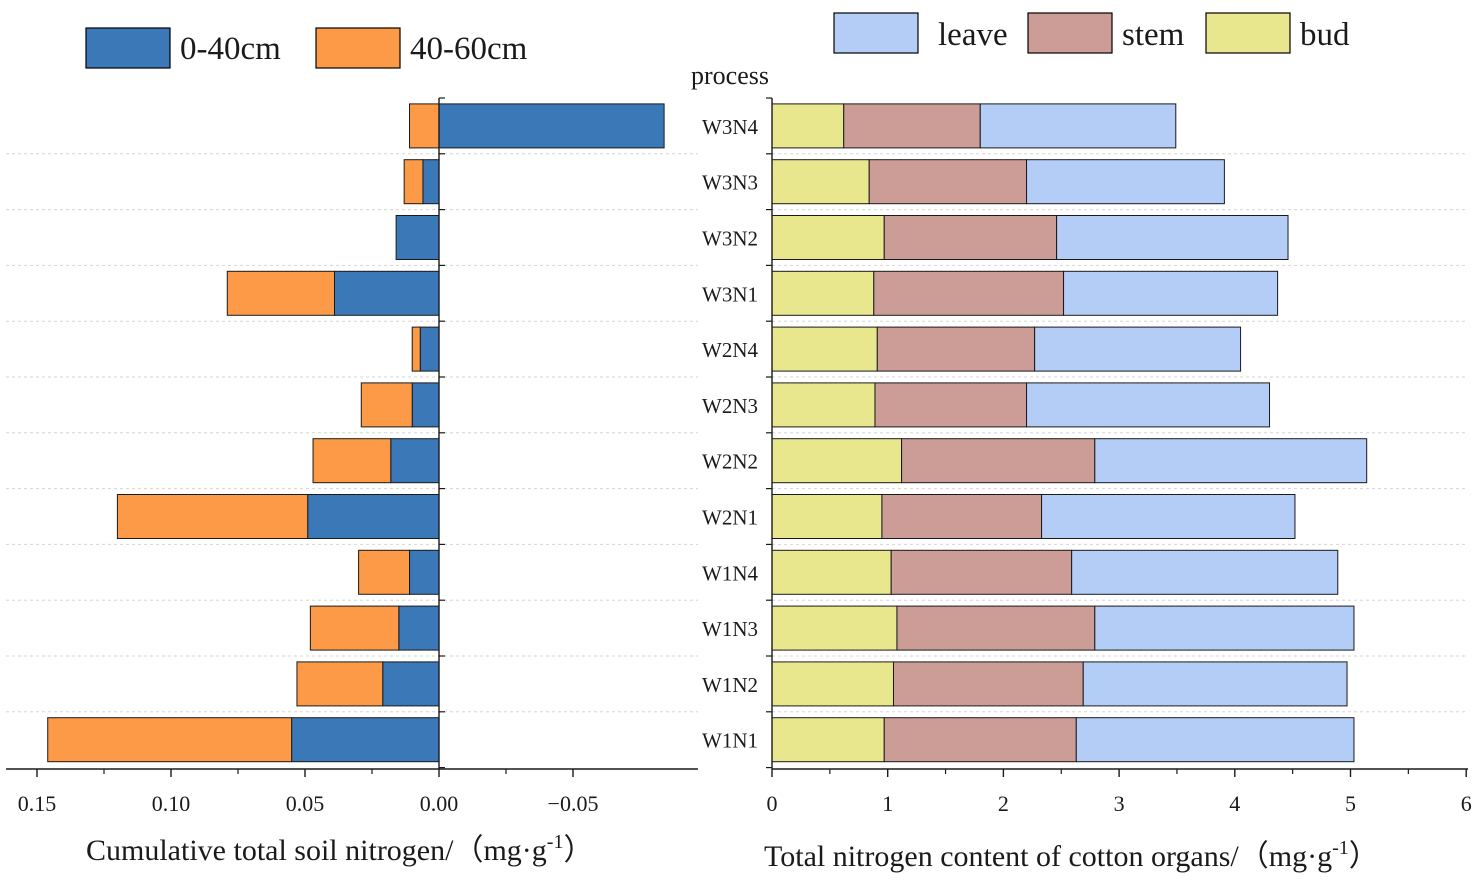 Image resolution: width=1476 pixels, height=882 pixels. What do you see at coordinates (730, 350) in the screenshot?
I see `category-label-w2n4: W2N4` at bounding box center [730, 350].